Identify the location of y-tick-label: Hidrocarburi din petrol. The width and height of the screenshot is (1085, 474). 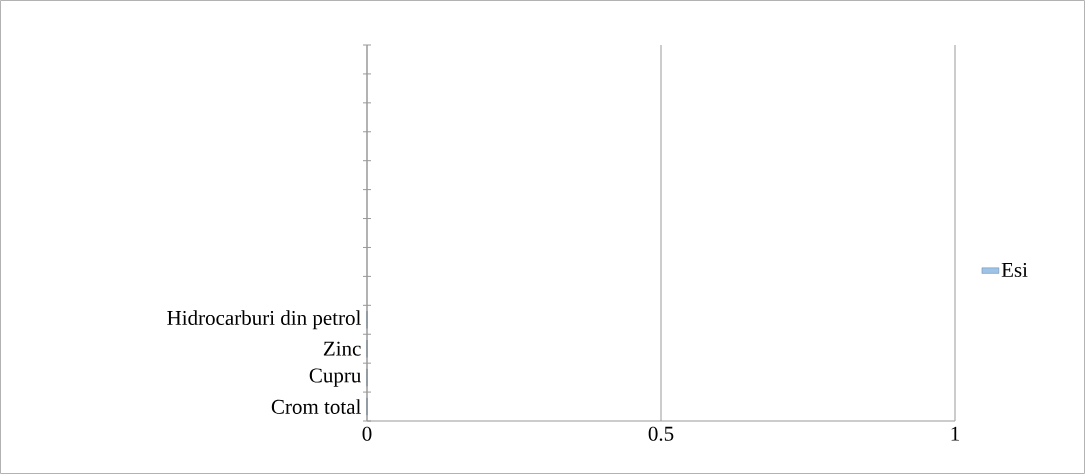
(264, 320).